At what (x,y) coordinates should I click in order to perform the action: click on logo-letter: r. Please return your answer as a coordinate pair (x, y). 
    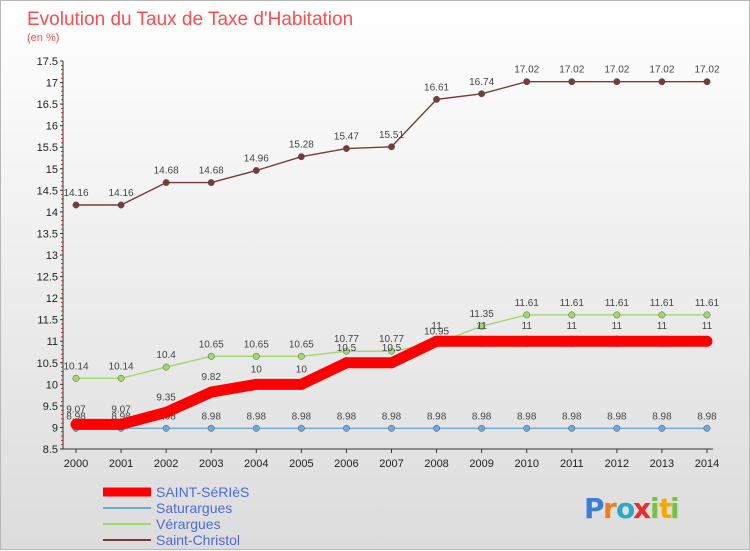
    Looking at the image, I should click on (610, 508).